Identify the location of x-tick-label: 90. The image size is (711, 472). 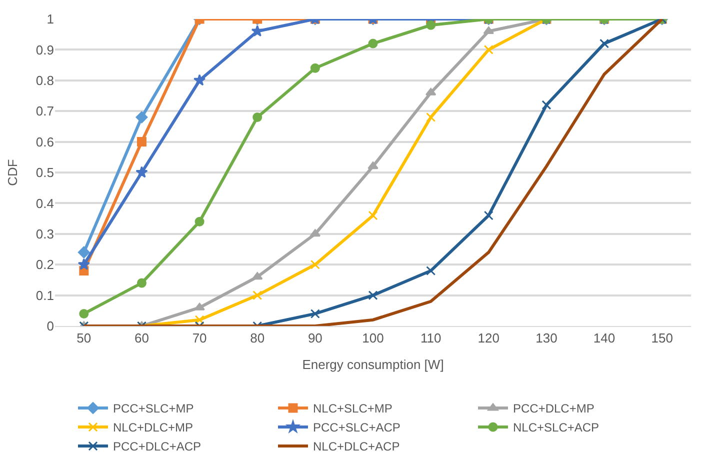
(315, 338).